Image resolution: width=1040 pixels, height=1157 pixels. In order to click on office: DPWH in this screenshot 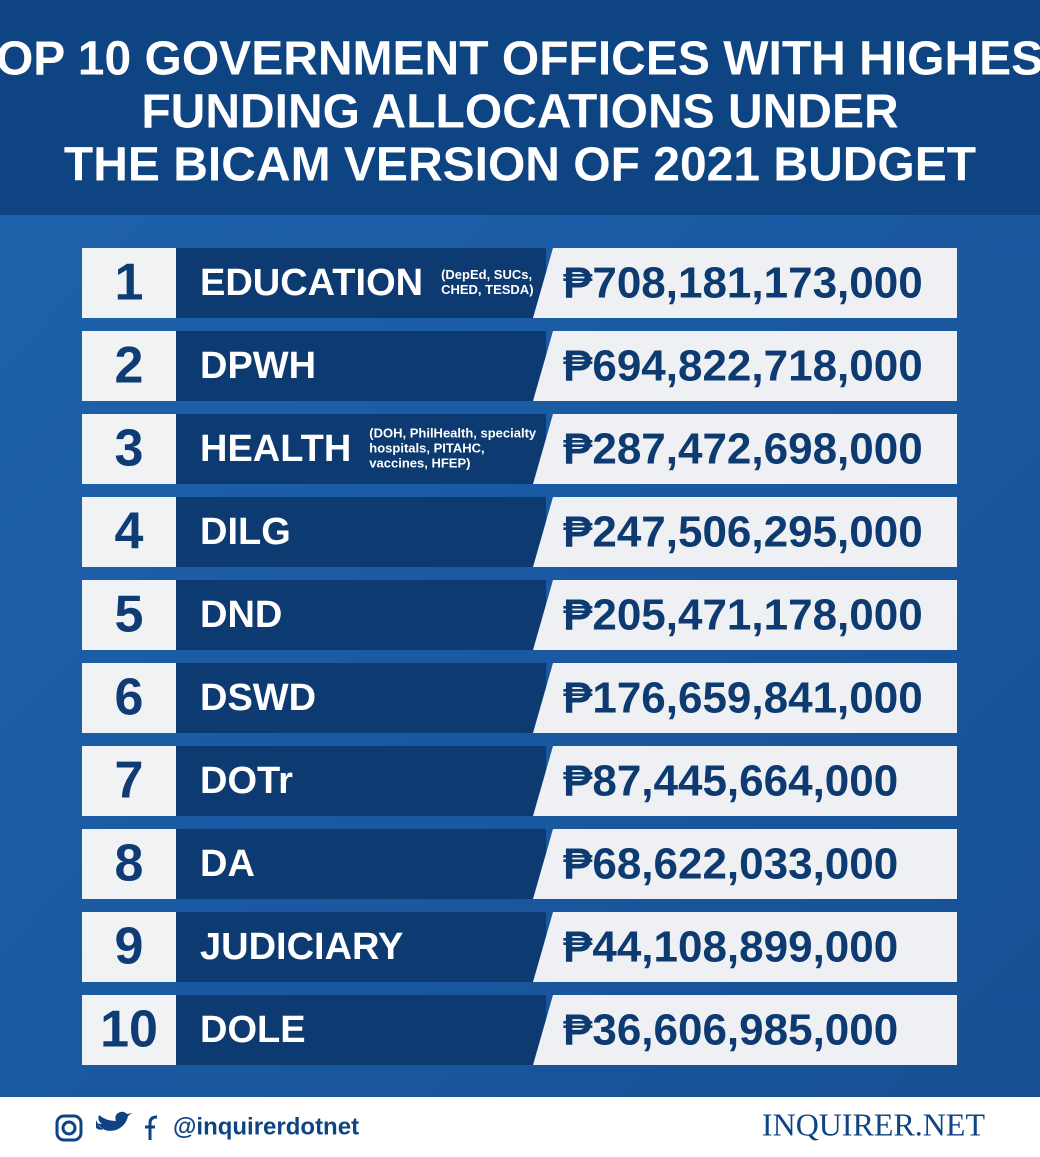, I will do `click(258, 366)`.